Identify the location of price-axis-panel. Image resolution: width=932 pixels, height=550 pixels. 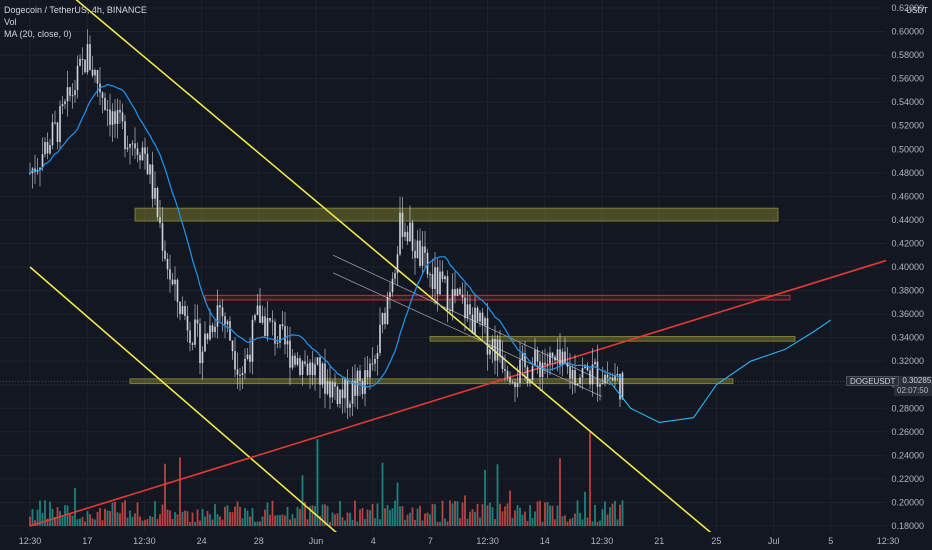
(909, 266).